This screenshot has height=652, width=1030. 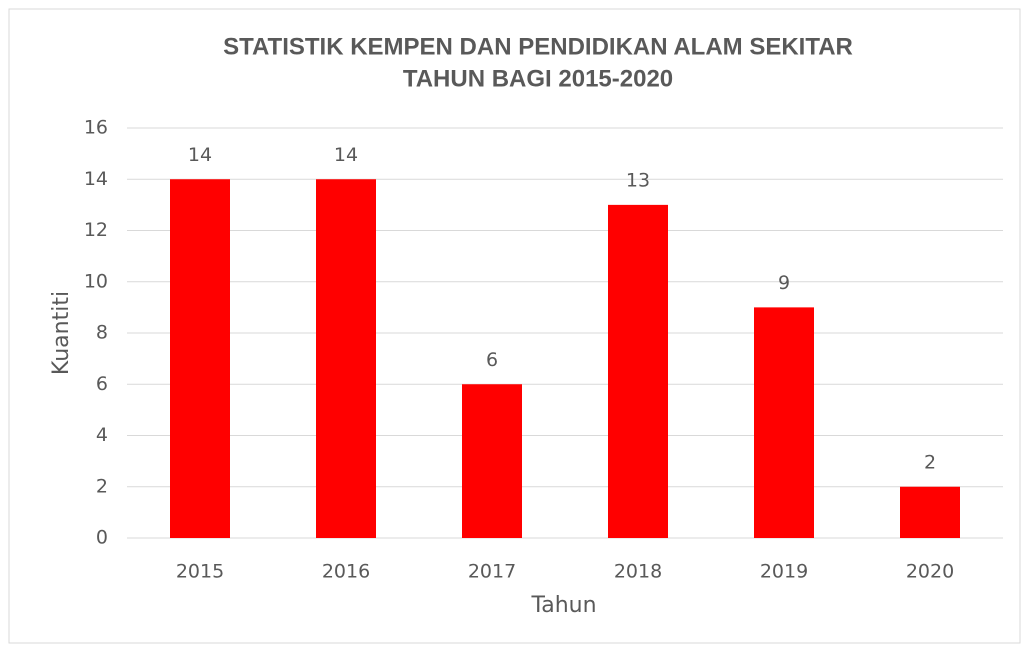 What do you see at coordinates (200, 572) in the screenshot?
I see `x-tick-label: 2015` at bounding box center [200, 572].